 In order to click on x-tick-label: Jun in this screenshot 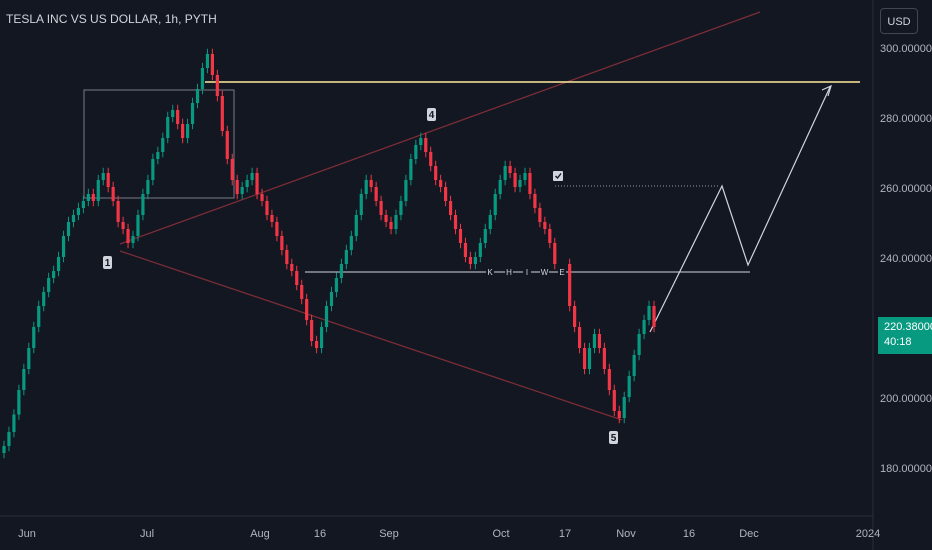, I will do `click(27, 534)`.